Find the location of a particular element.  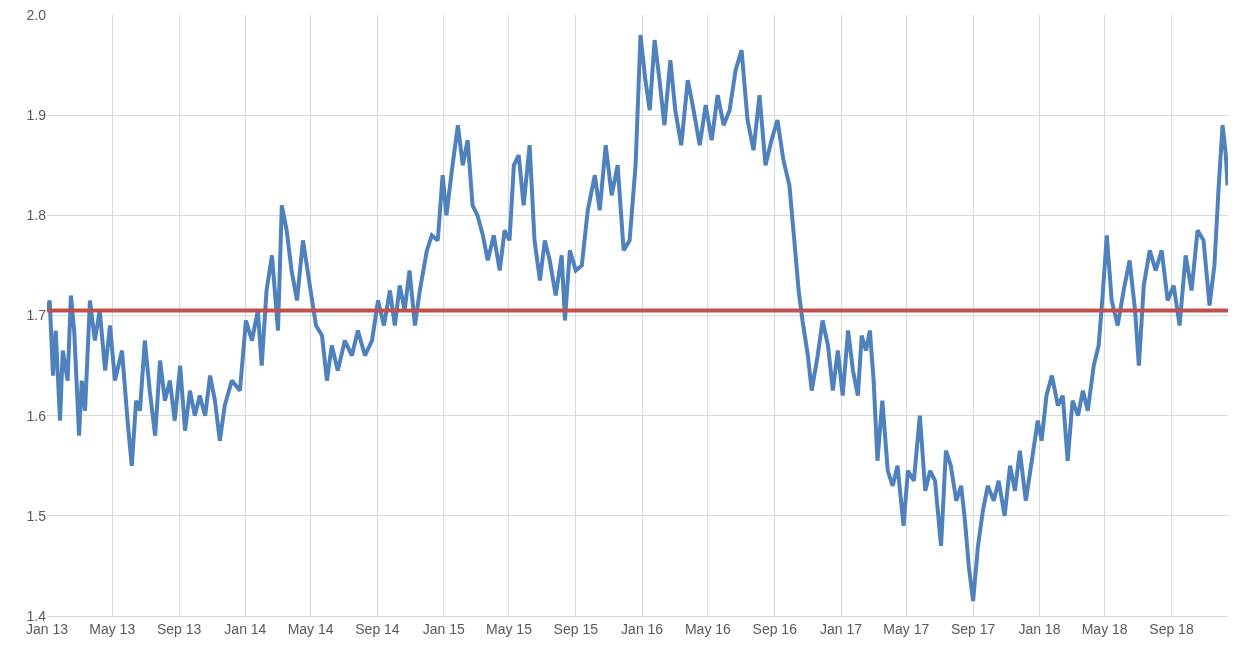

x-tick-label: Sep 15 is located at coordinates (576, 628).